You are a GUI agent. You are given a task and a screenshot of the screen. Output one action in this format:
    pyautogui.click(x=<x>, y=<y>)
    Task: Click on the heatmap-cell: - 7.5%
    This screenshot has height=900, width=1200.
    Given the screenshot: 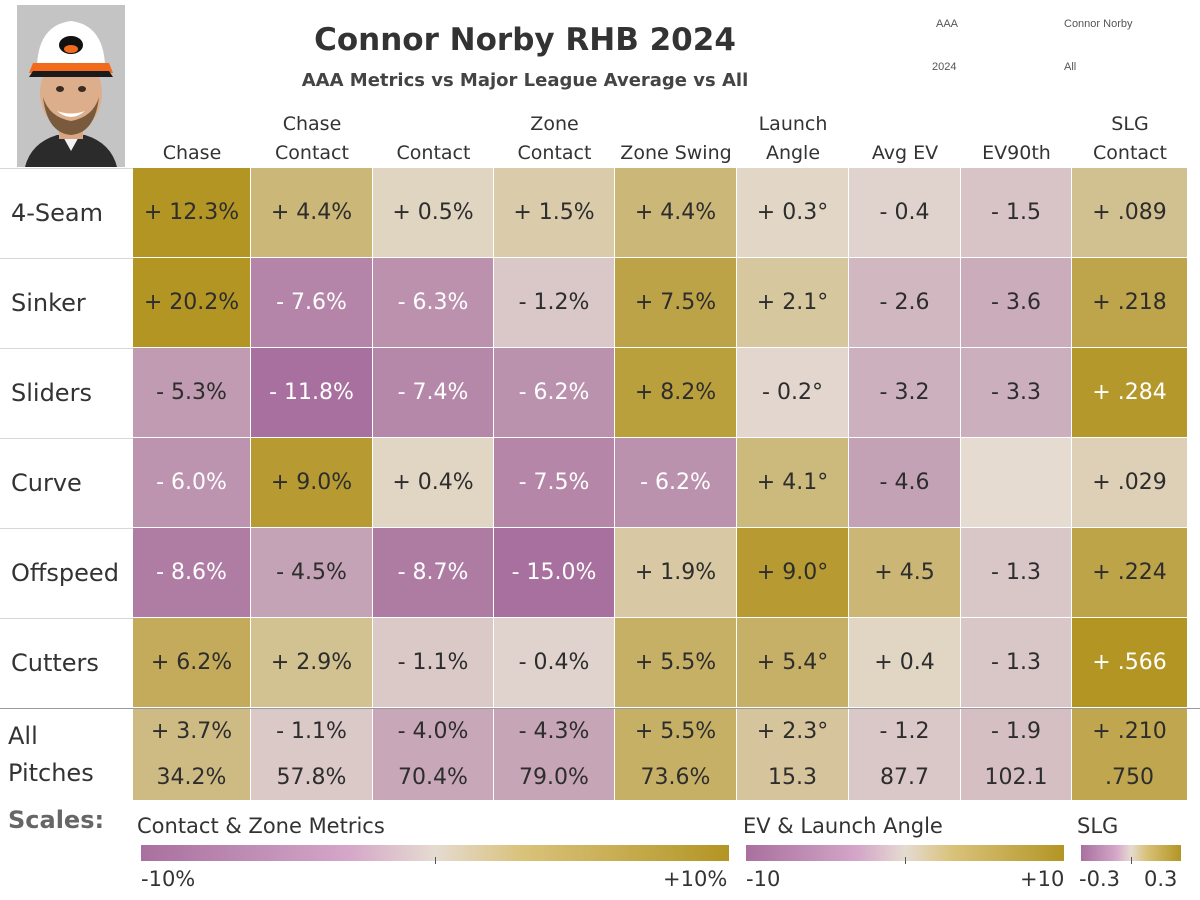 What is the action you would take?
    pyautogui.click(x=554, y=483)
    